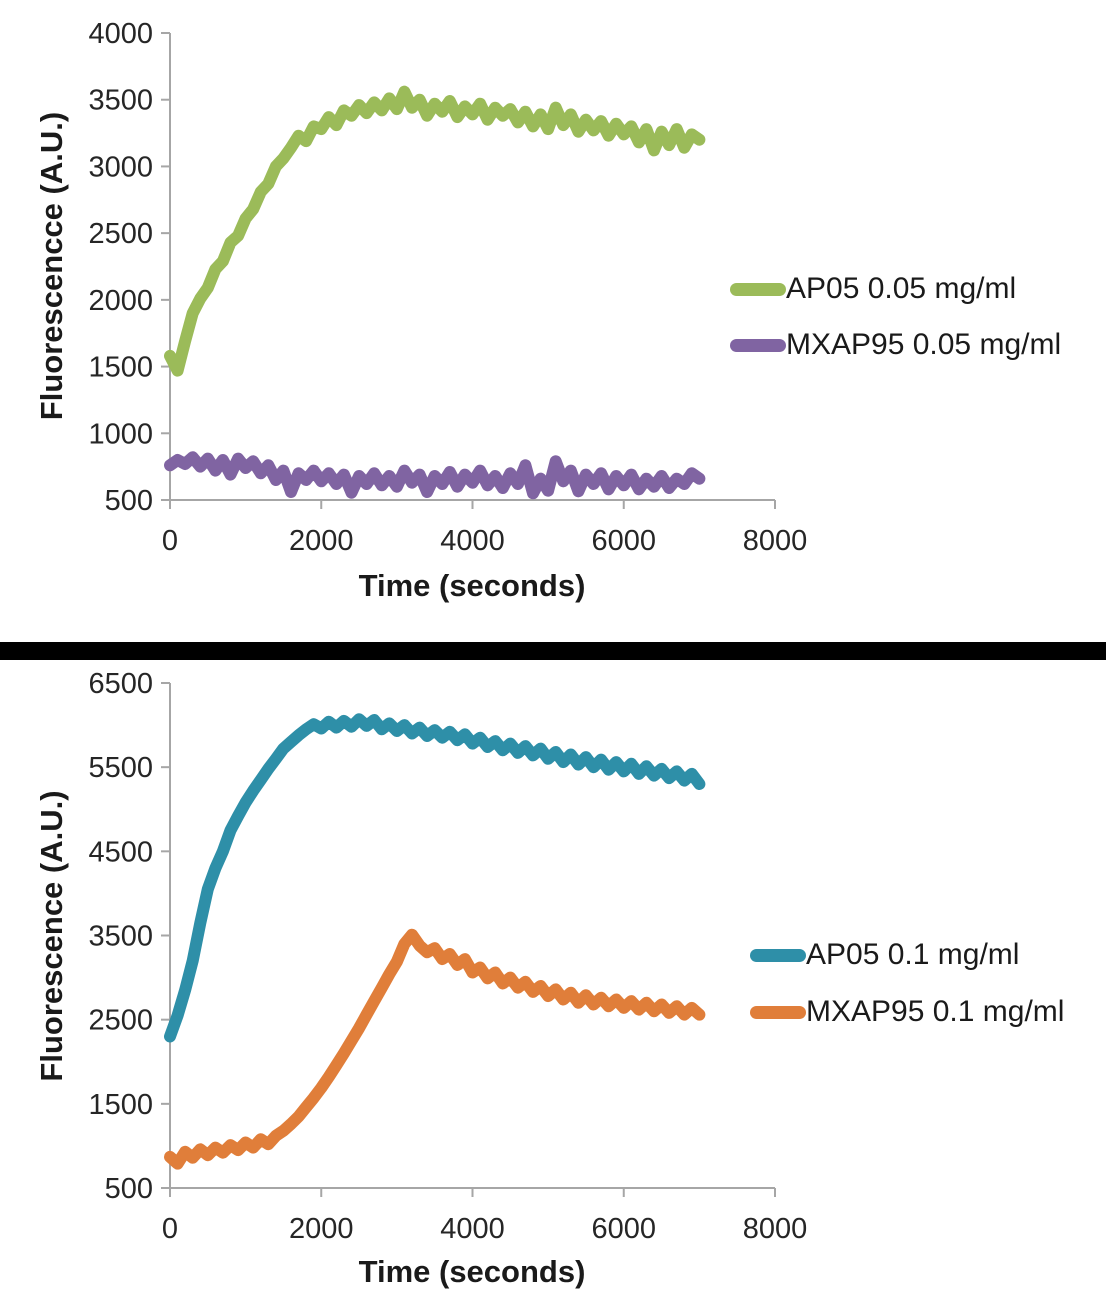 This screenshot has height=1304, width=1106. What do you see at coordinates (51, 266) in the screenshot?
I see `y-axis-title: Fluorescencce (A.U.)` at bounding box center [51, 266].